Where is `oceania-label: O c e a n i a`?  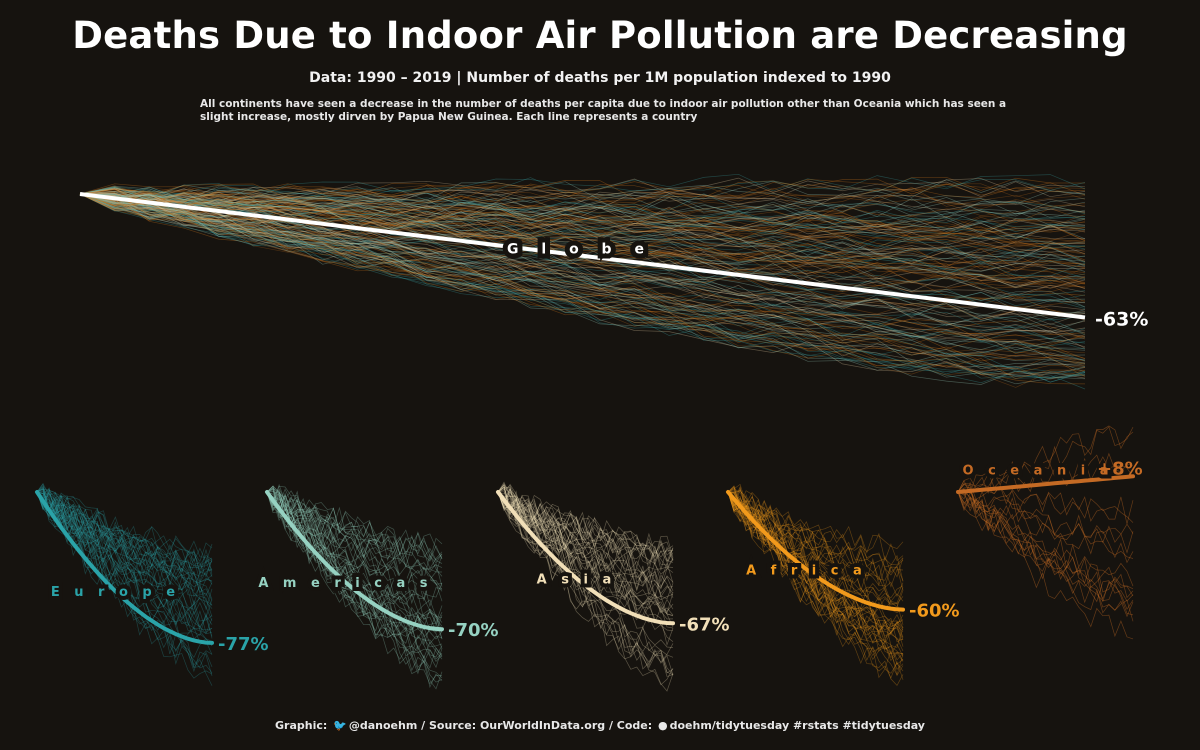
oceania-label: O c e a n i a is located at coordinates (1038, 470).